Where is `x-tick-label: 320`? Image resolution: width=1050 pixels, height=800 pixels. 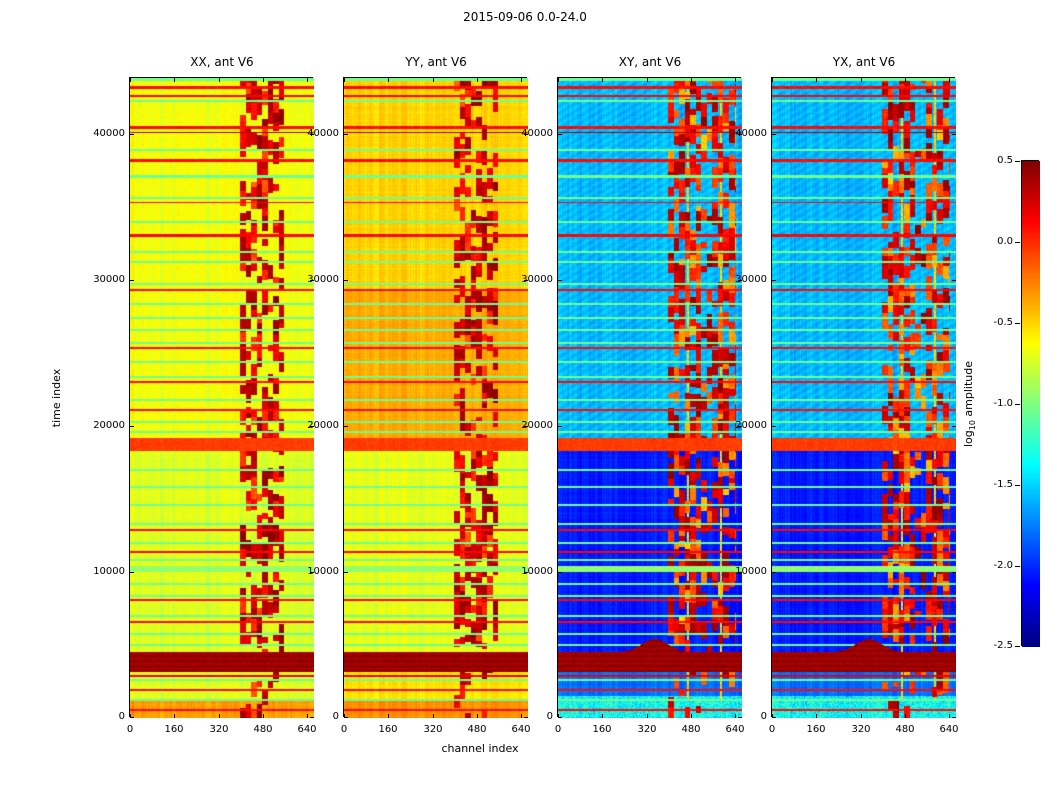
x-tick-label: 320 is located at coordinates (433, 729).